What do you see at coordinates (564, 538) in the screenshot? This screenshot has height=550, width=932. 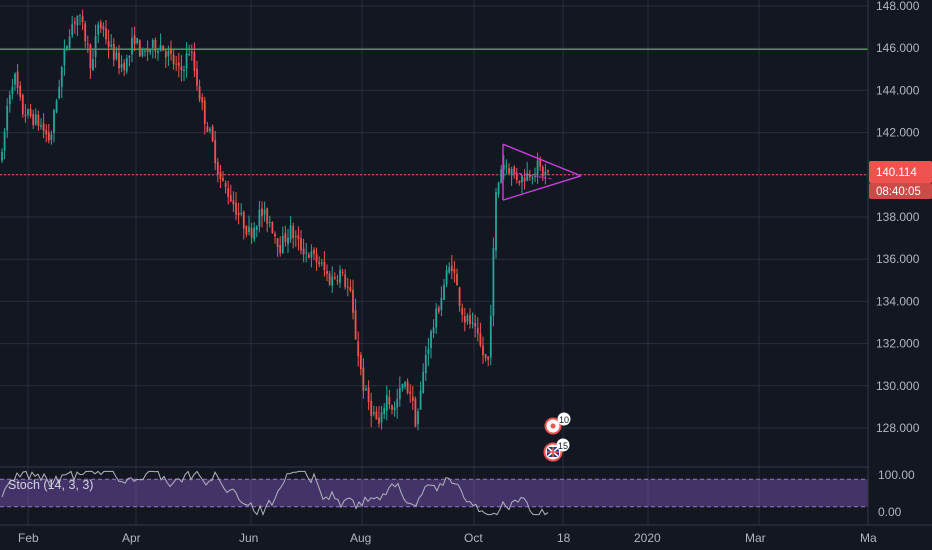 I see `time-tick-label: 18` at bounding box center [564, 538].